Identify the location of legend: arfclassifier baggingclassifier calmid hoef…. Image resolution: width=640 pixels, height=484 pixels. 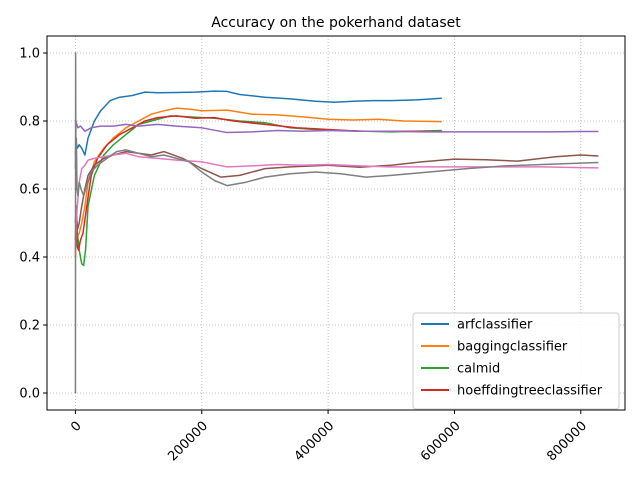
(516, 361).